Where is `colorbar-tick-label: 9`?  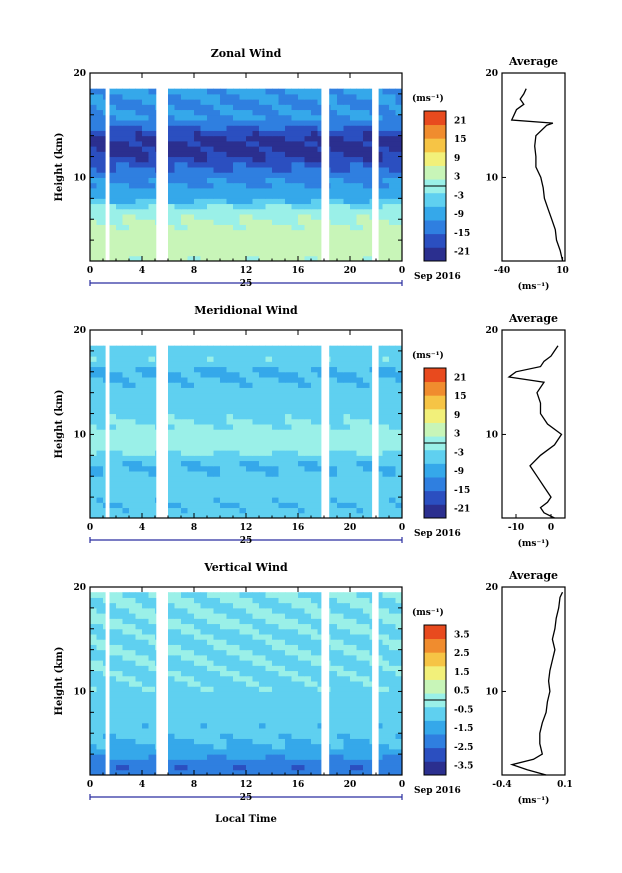 colorbar-tick-label: 9 is located at coordinates (457, 416).